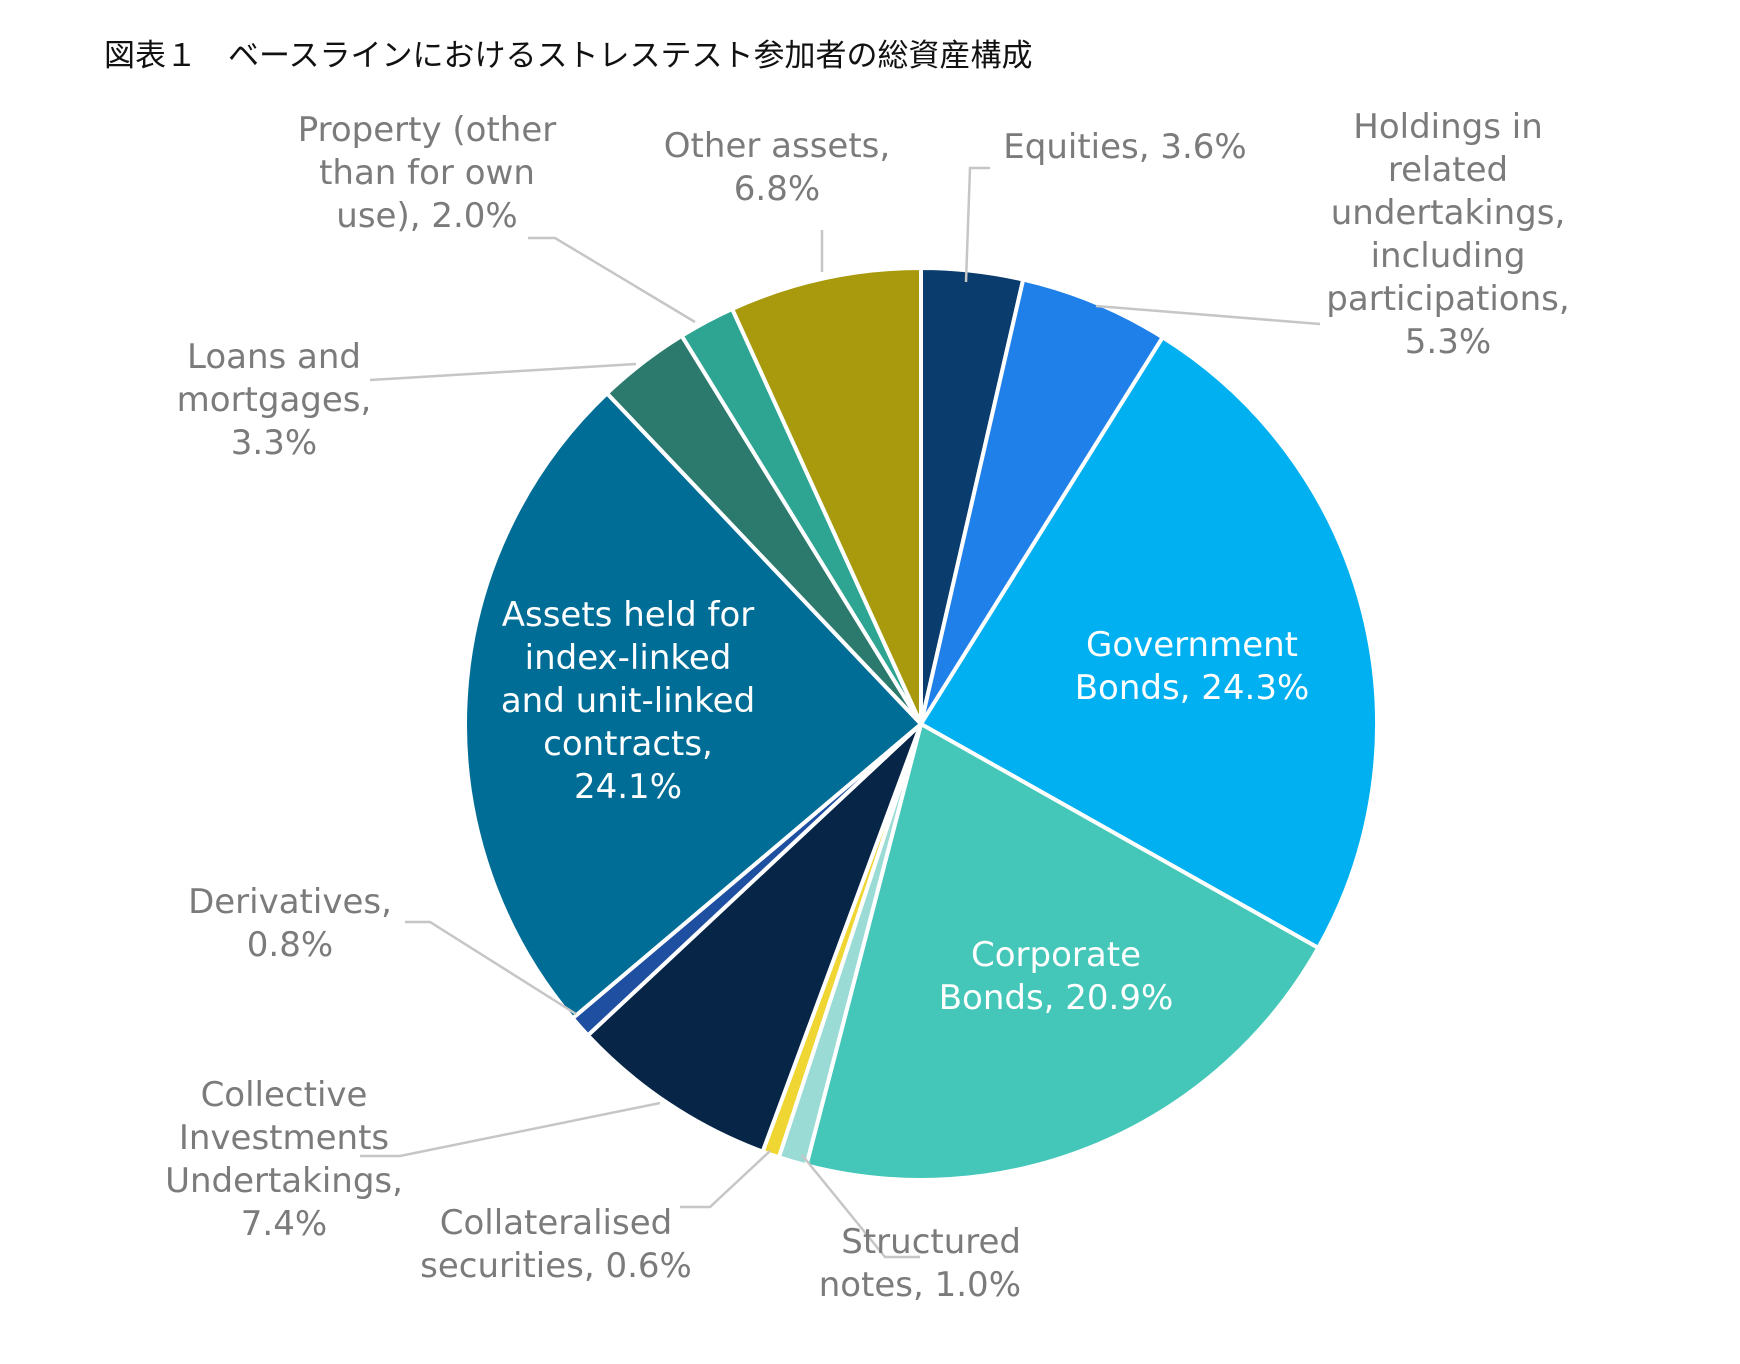  I want to click on slice-label-line: Collateralised, so click(556, 1223).